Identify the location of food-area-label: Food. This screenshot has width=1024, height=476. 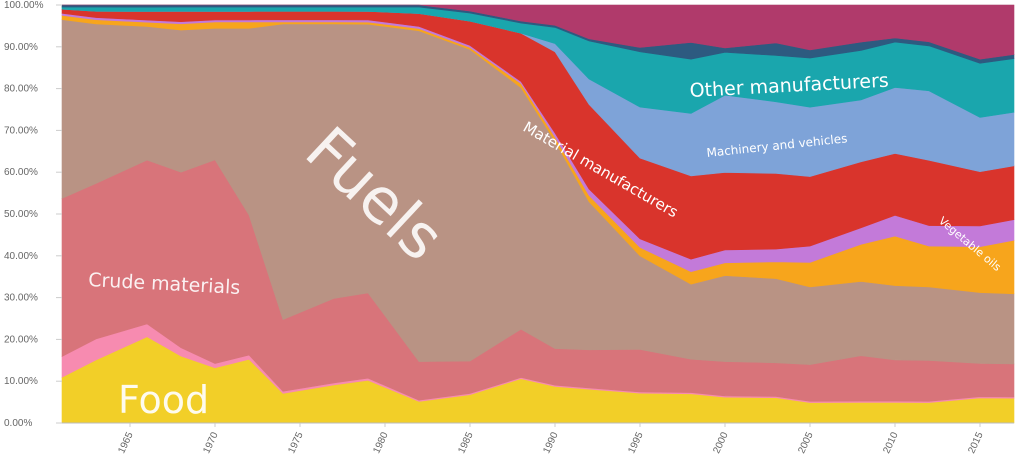
(163, 400).